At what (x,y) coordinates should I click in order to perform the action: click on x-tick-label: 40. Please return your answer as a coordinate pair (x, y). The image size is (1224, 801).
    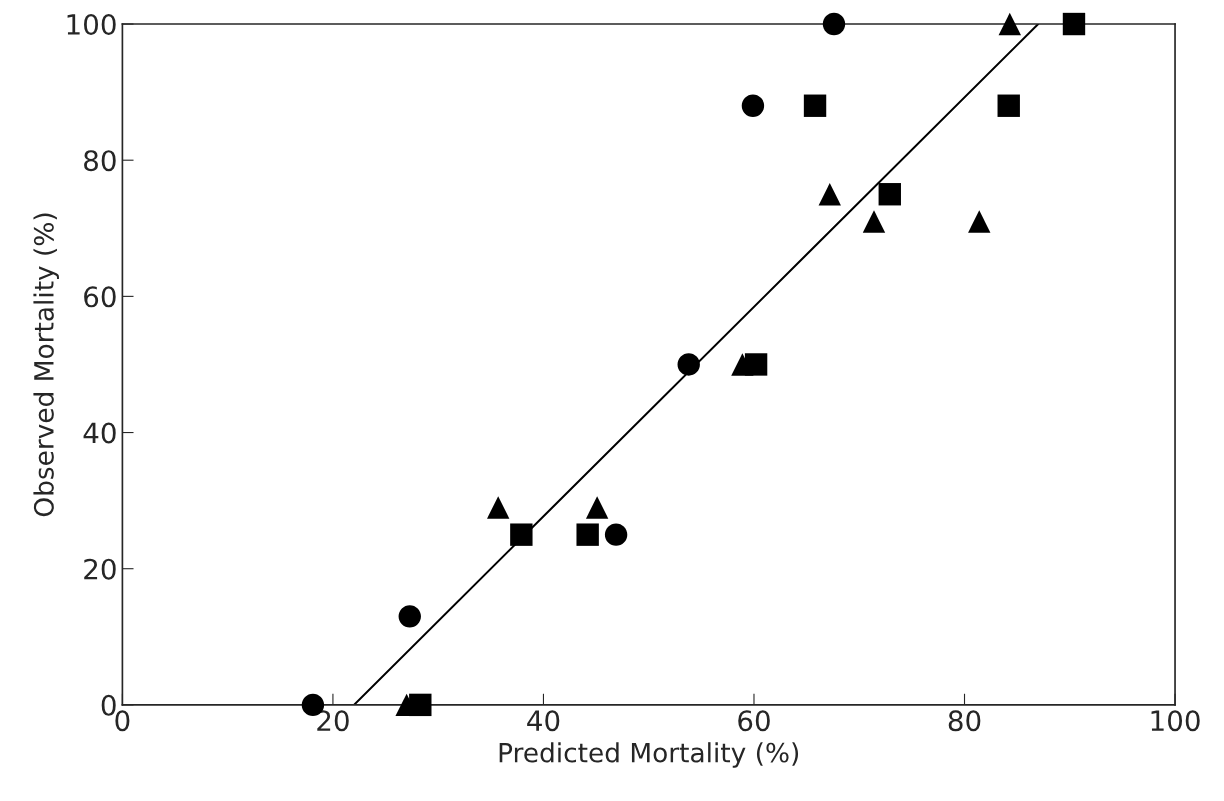
    Looking at the image, I should click on (543, 721).